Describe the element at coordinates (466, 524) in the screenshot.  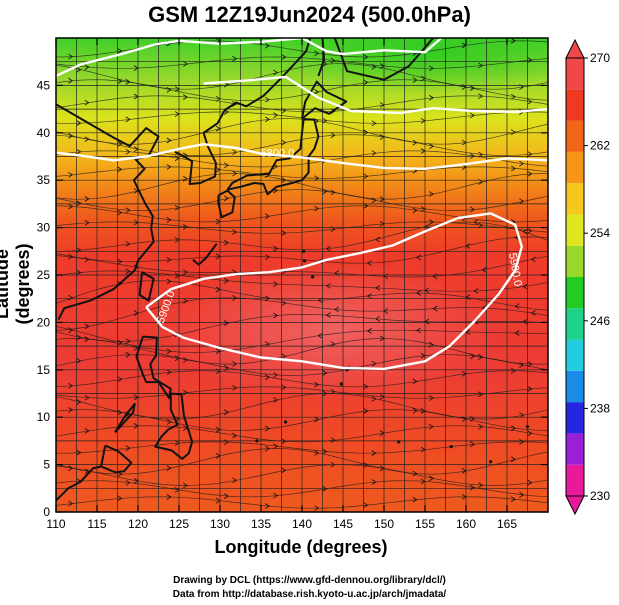
I see `x-tick-label: 160` at that location.